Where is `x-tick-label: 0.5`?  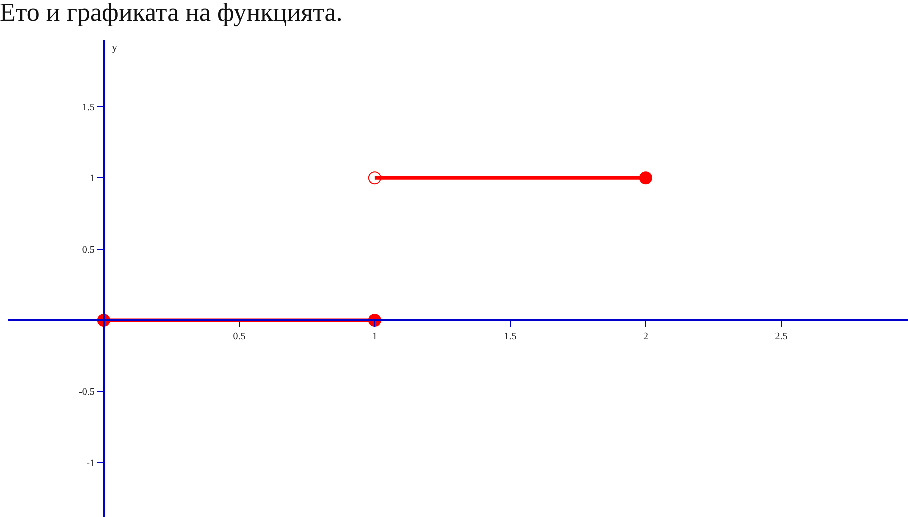
x-tick-label: 0.5 is located at coordinates (239, 337).